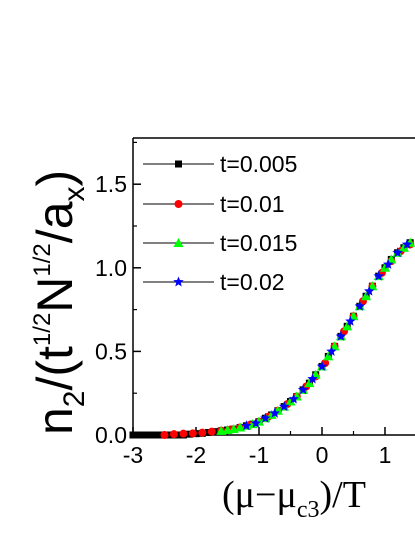  What do you see at coordinates (111, 184) in the screenshot?
I see `y-tick-label: 1.5` at bounding box center [111, 184].